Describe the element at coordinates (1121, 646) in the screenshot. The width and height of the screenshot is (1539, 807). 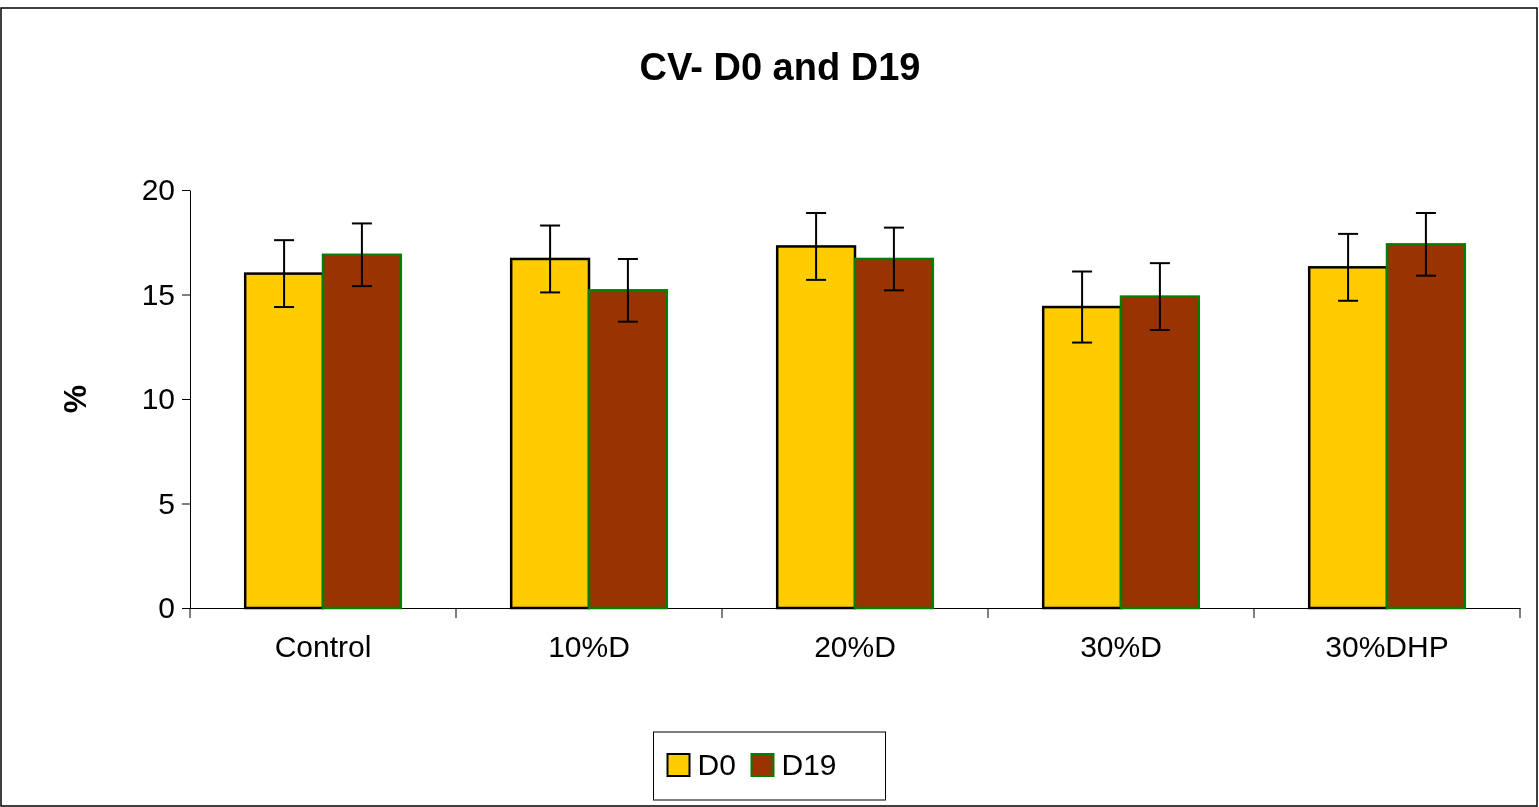
I see `x-tick-label: 30%D` at that location.